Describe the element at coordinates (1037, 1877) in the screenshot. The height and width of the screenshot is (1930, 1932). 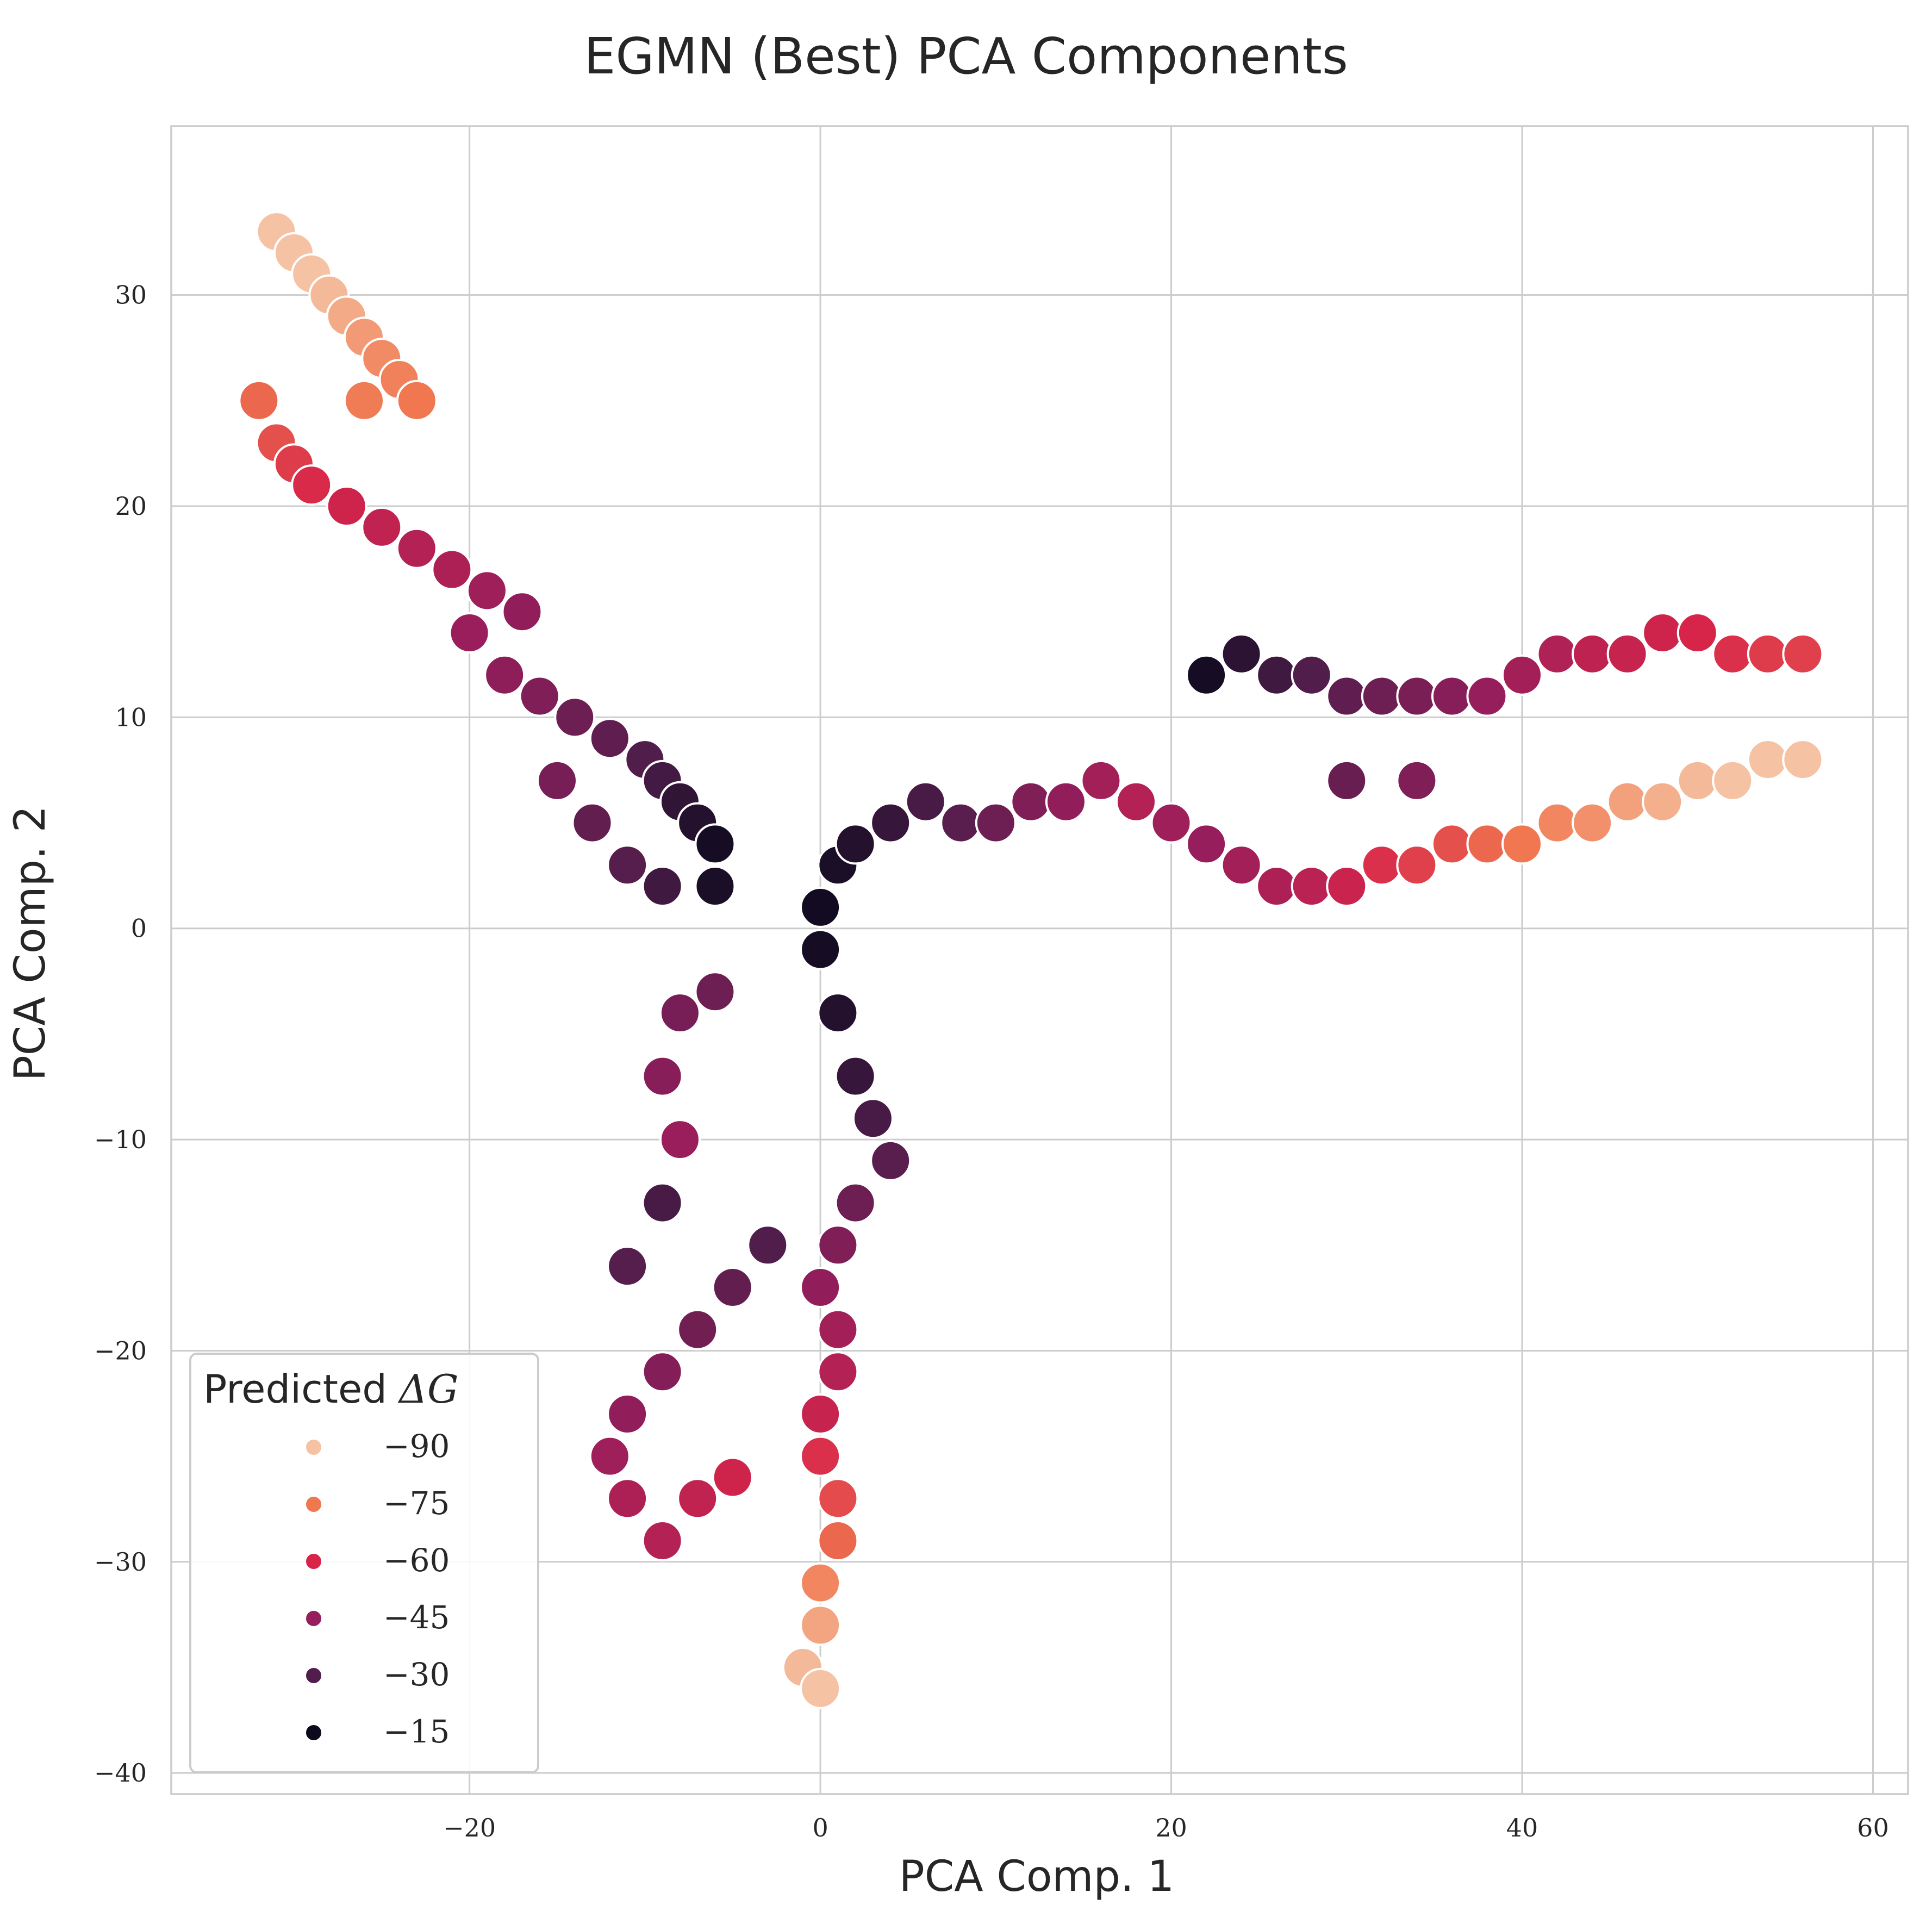
I see `x-axis-label: PCA Comp. 1` at that location.